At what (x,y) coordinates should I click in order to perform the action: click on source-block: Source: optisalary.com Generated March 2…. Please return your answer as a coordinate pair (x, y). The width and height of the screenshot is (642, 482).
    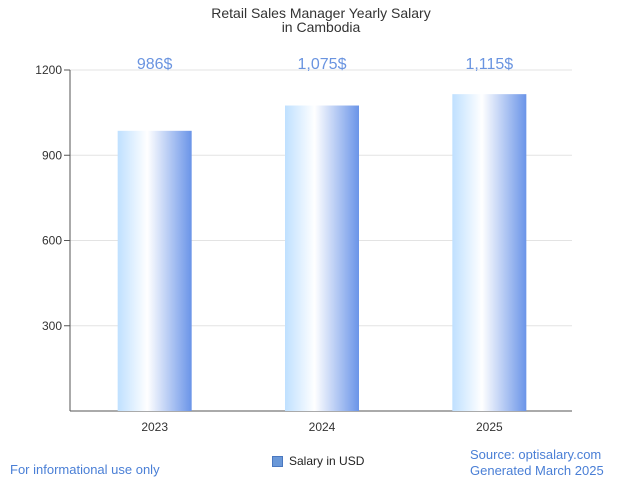
    Looking at the image, I should click on (537, 463).